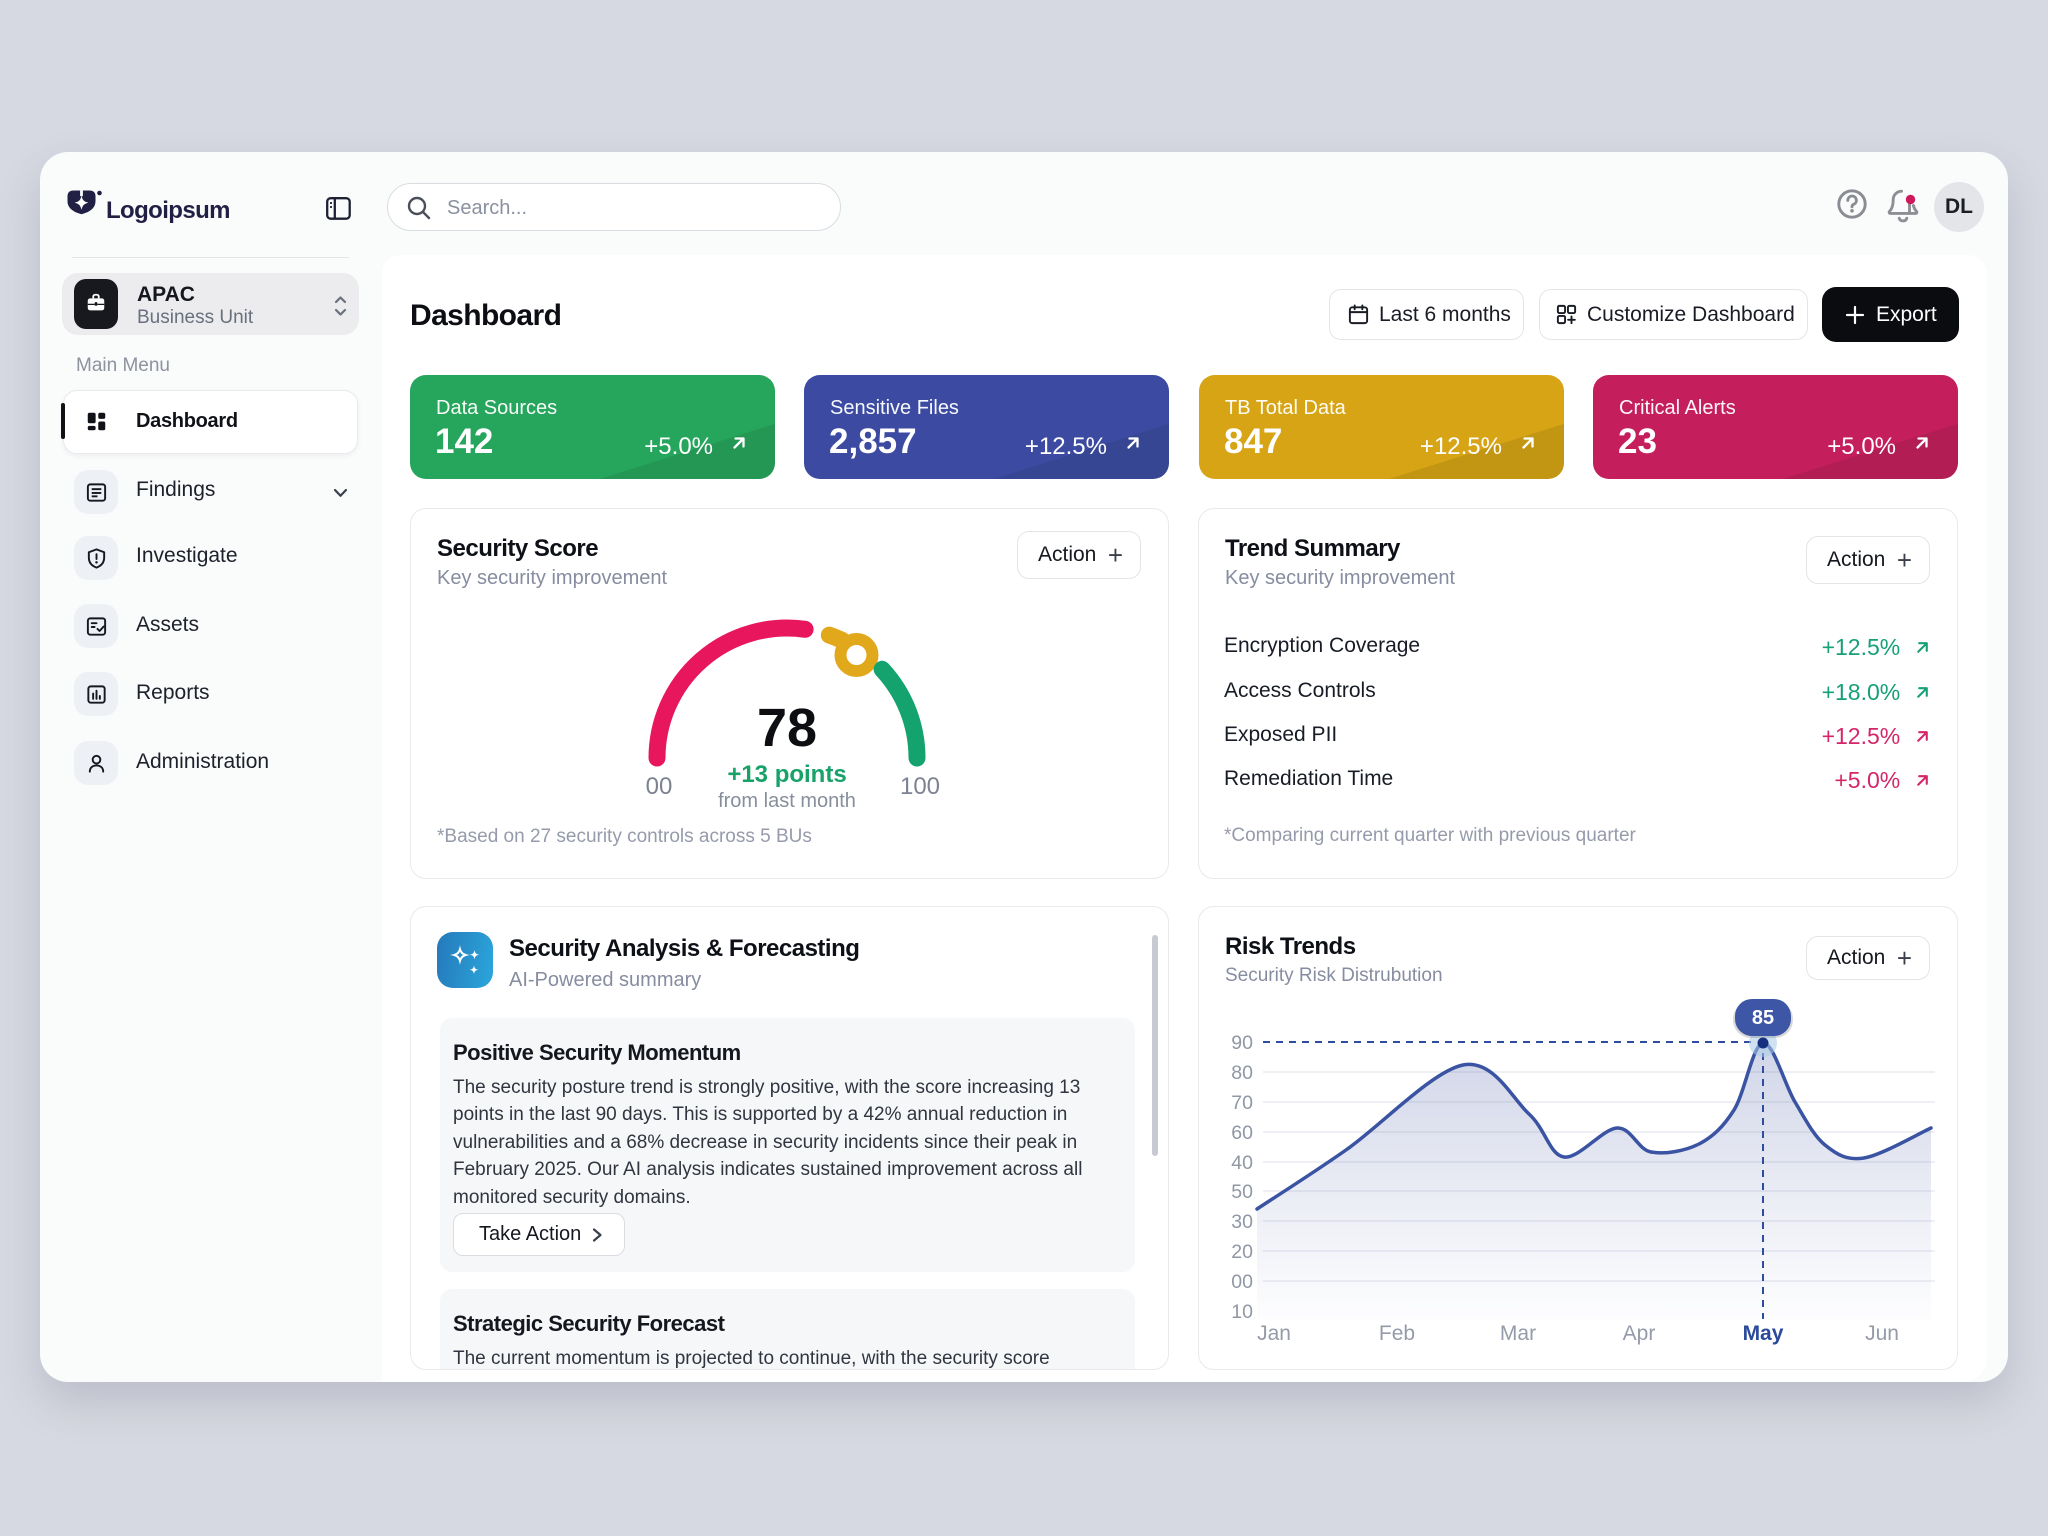 This screenshot has width=2048, height=1536. Describe the element at coordinates (1242, 1073) in the screenshot. I see `svg-text: 80` at that location.